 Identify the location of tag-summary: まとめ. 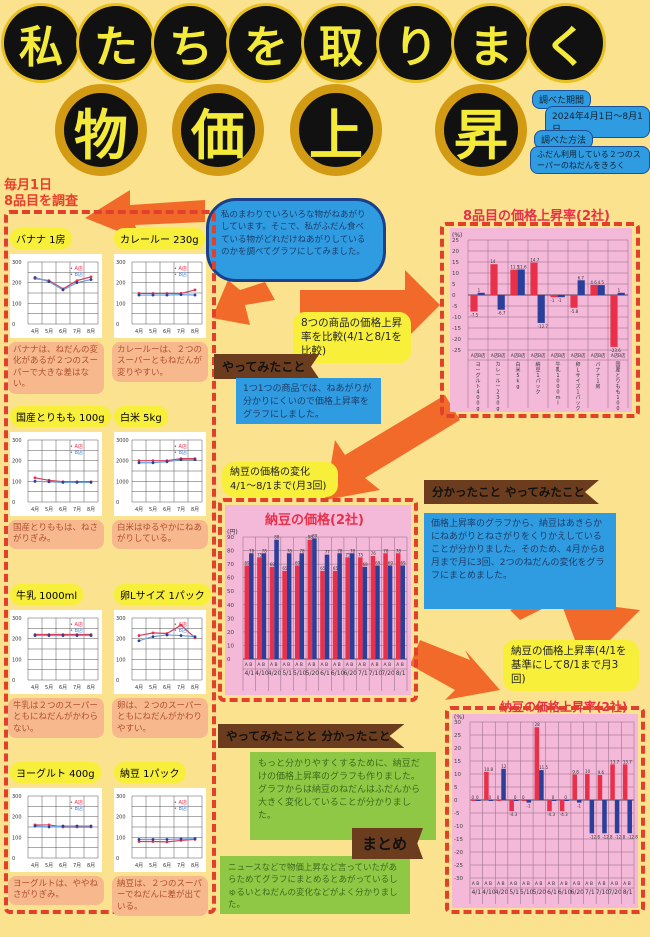
(387, 843).